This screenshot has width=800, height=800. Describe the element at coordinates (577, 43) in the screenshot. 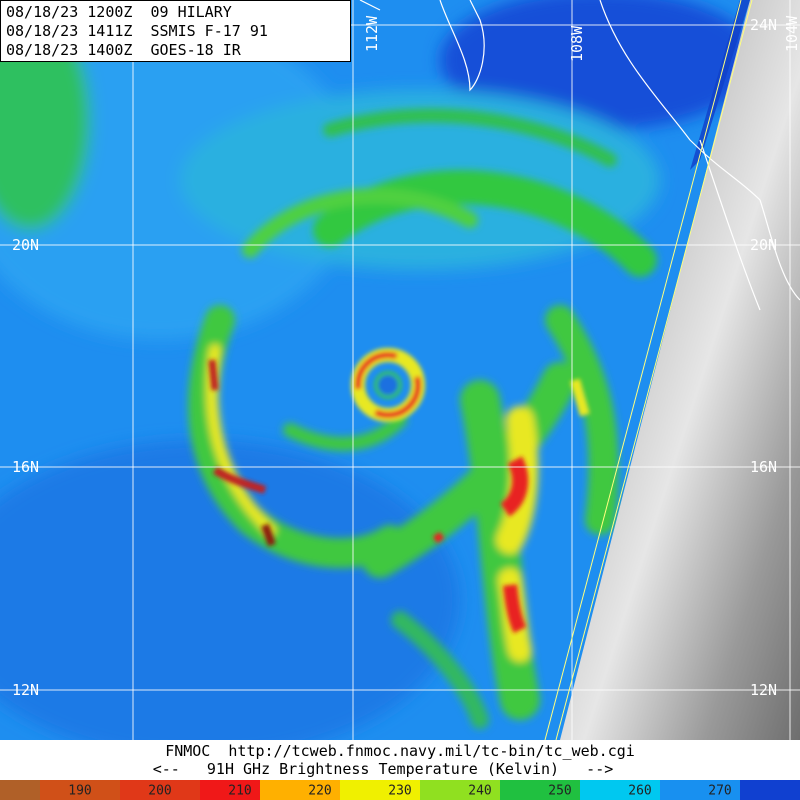

I see `longitude-label: 108W` at that location.